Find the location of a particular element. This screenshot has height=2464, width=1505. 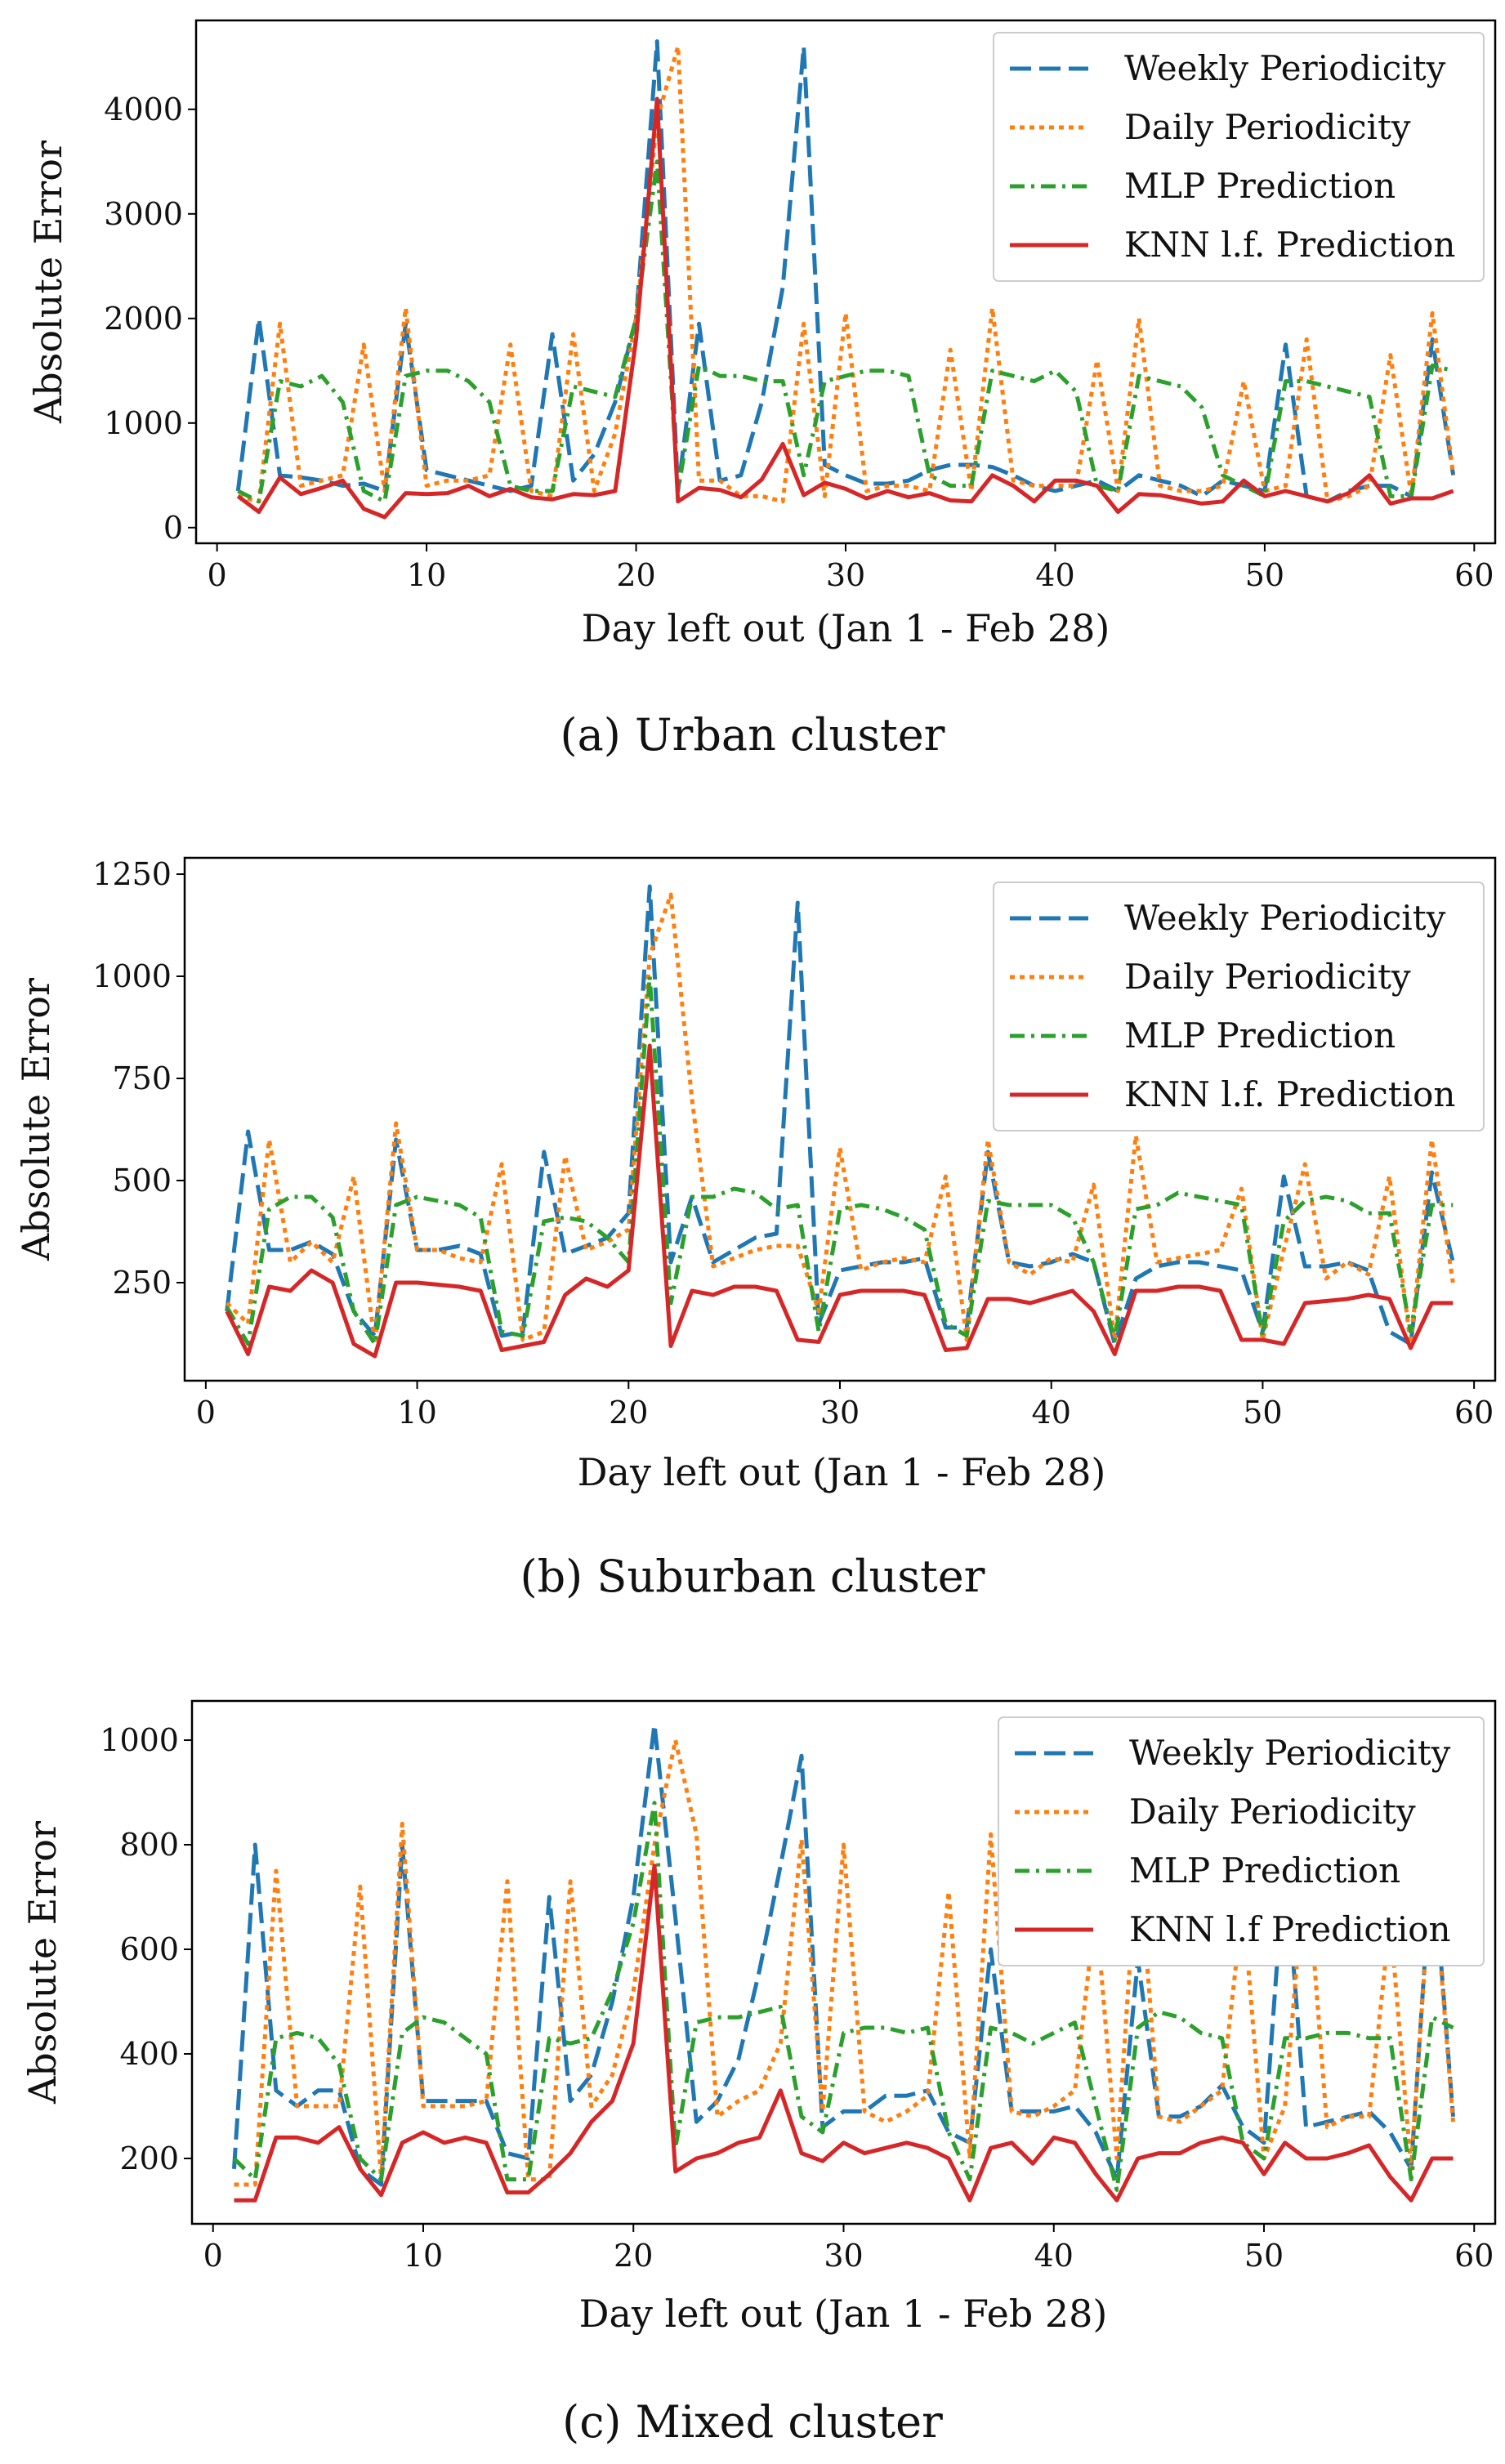

y-ticks: 200 400 600 800 1000 is located at coordinates (146, 1949).